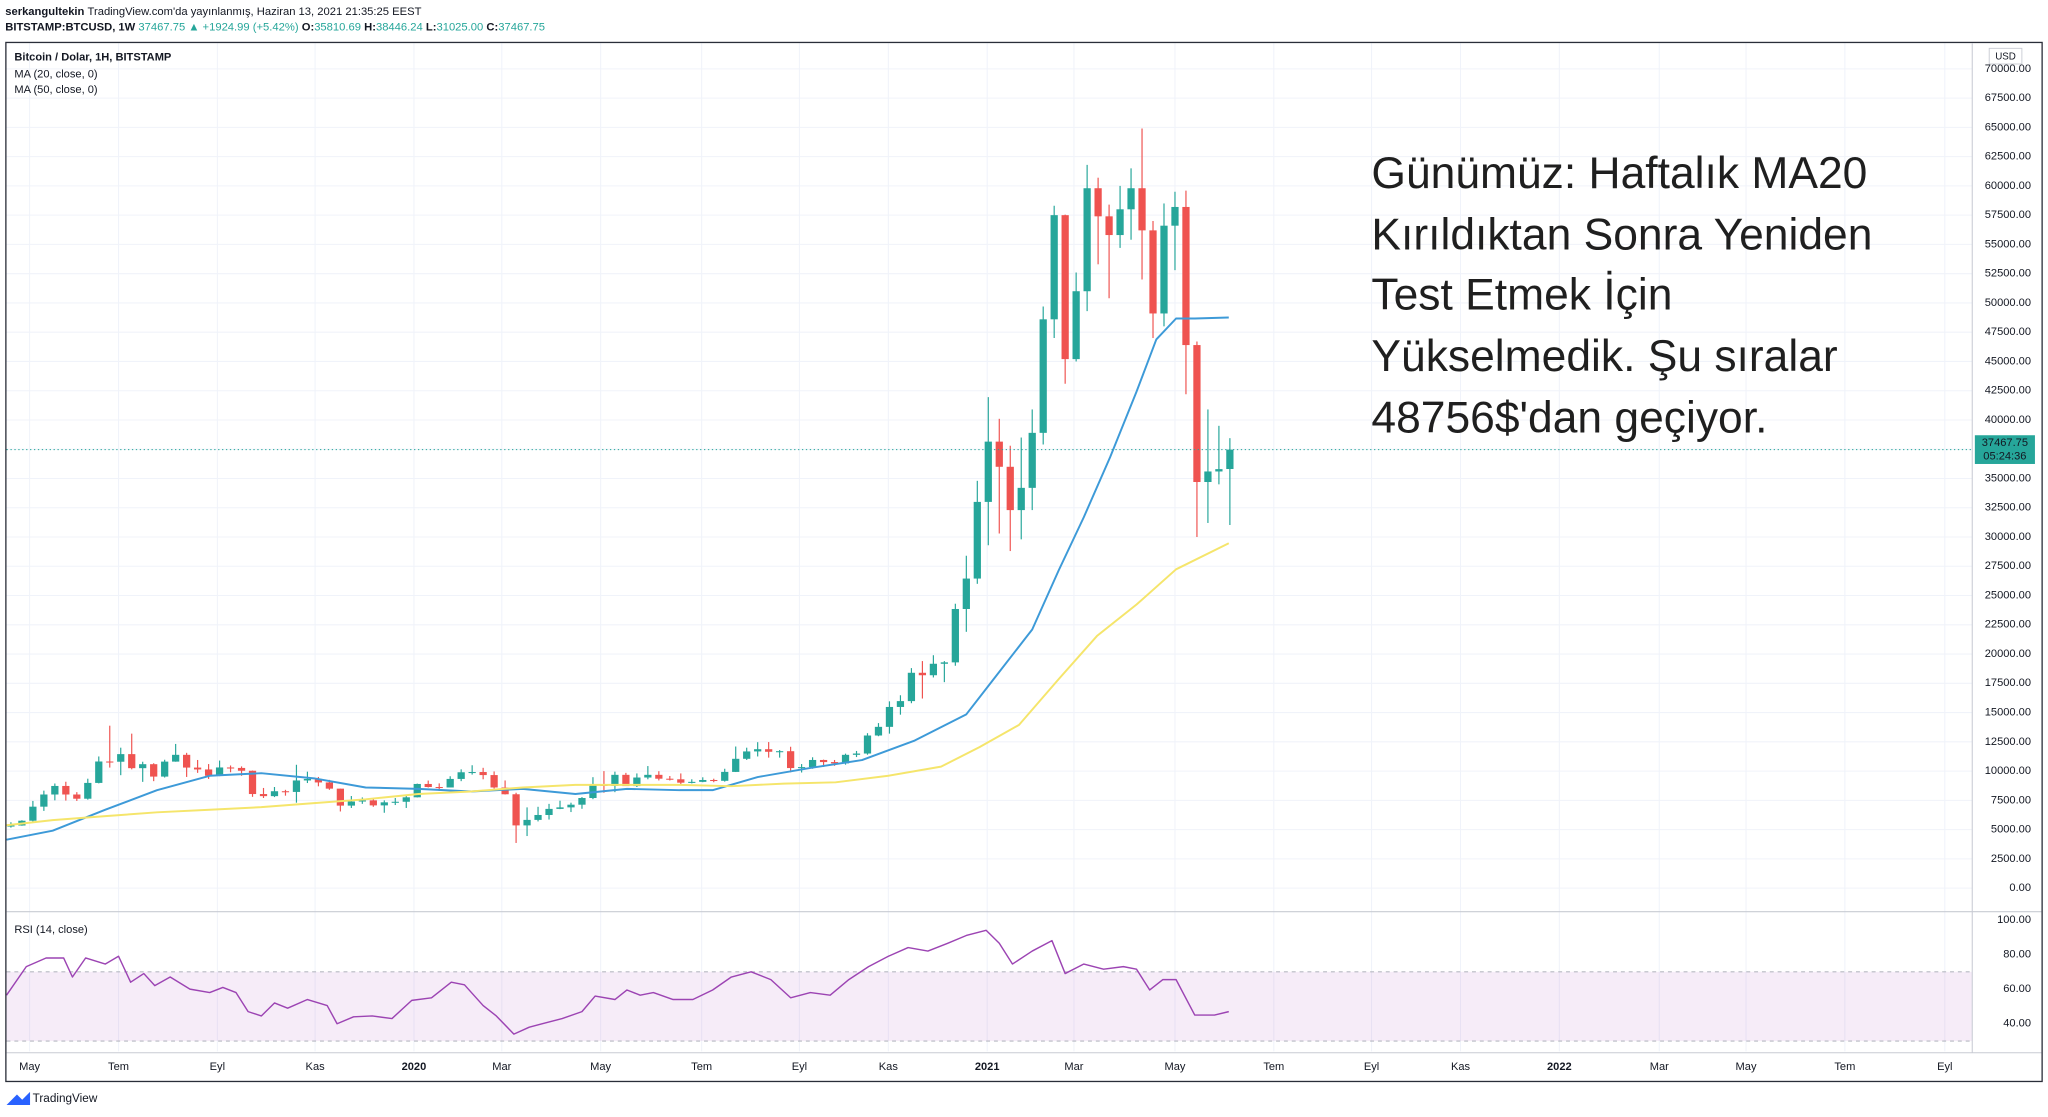 This screenshot has height=1117, width=2048. I want to click on ohlc-value: 35810.69, so click(337, 27).